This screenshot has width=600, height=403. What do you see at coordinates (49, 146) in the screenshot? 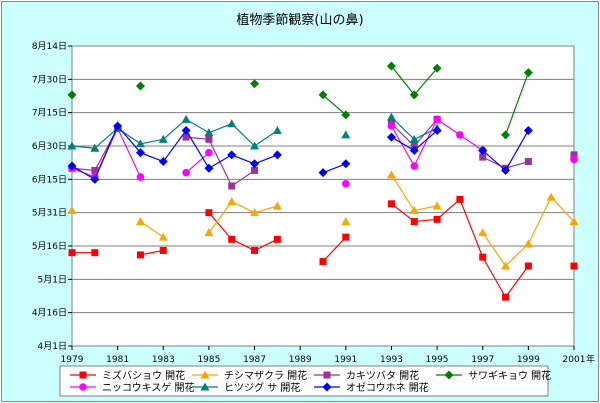
I see `y-tick-label-6: 6月30日` at bounding box center [49, 146].